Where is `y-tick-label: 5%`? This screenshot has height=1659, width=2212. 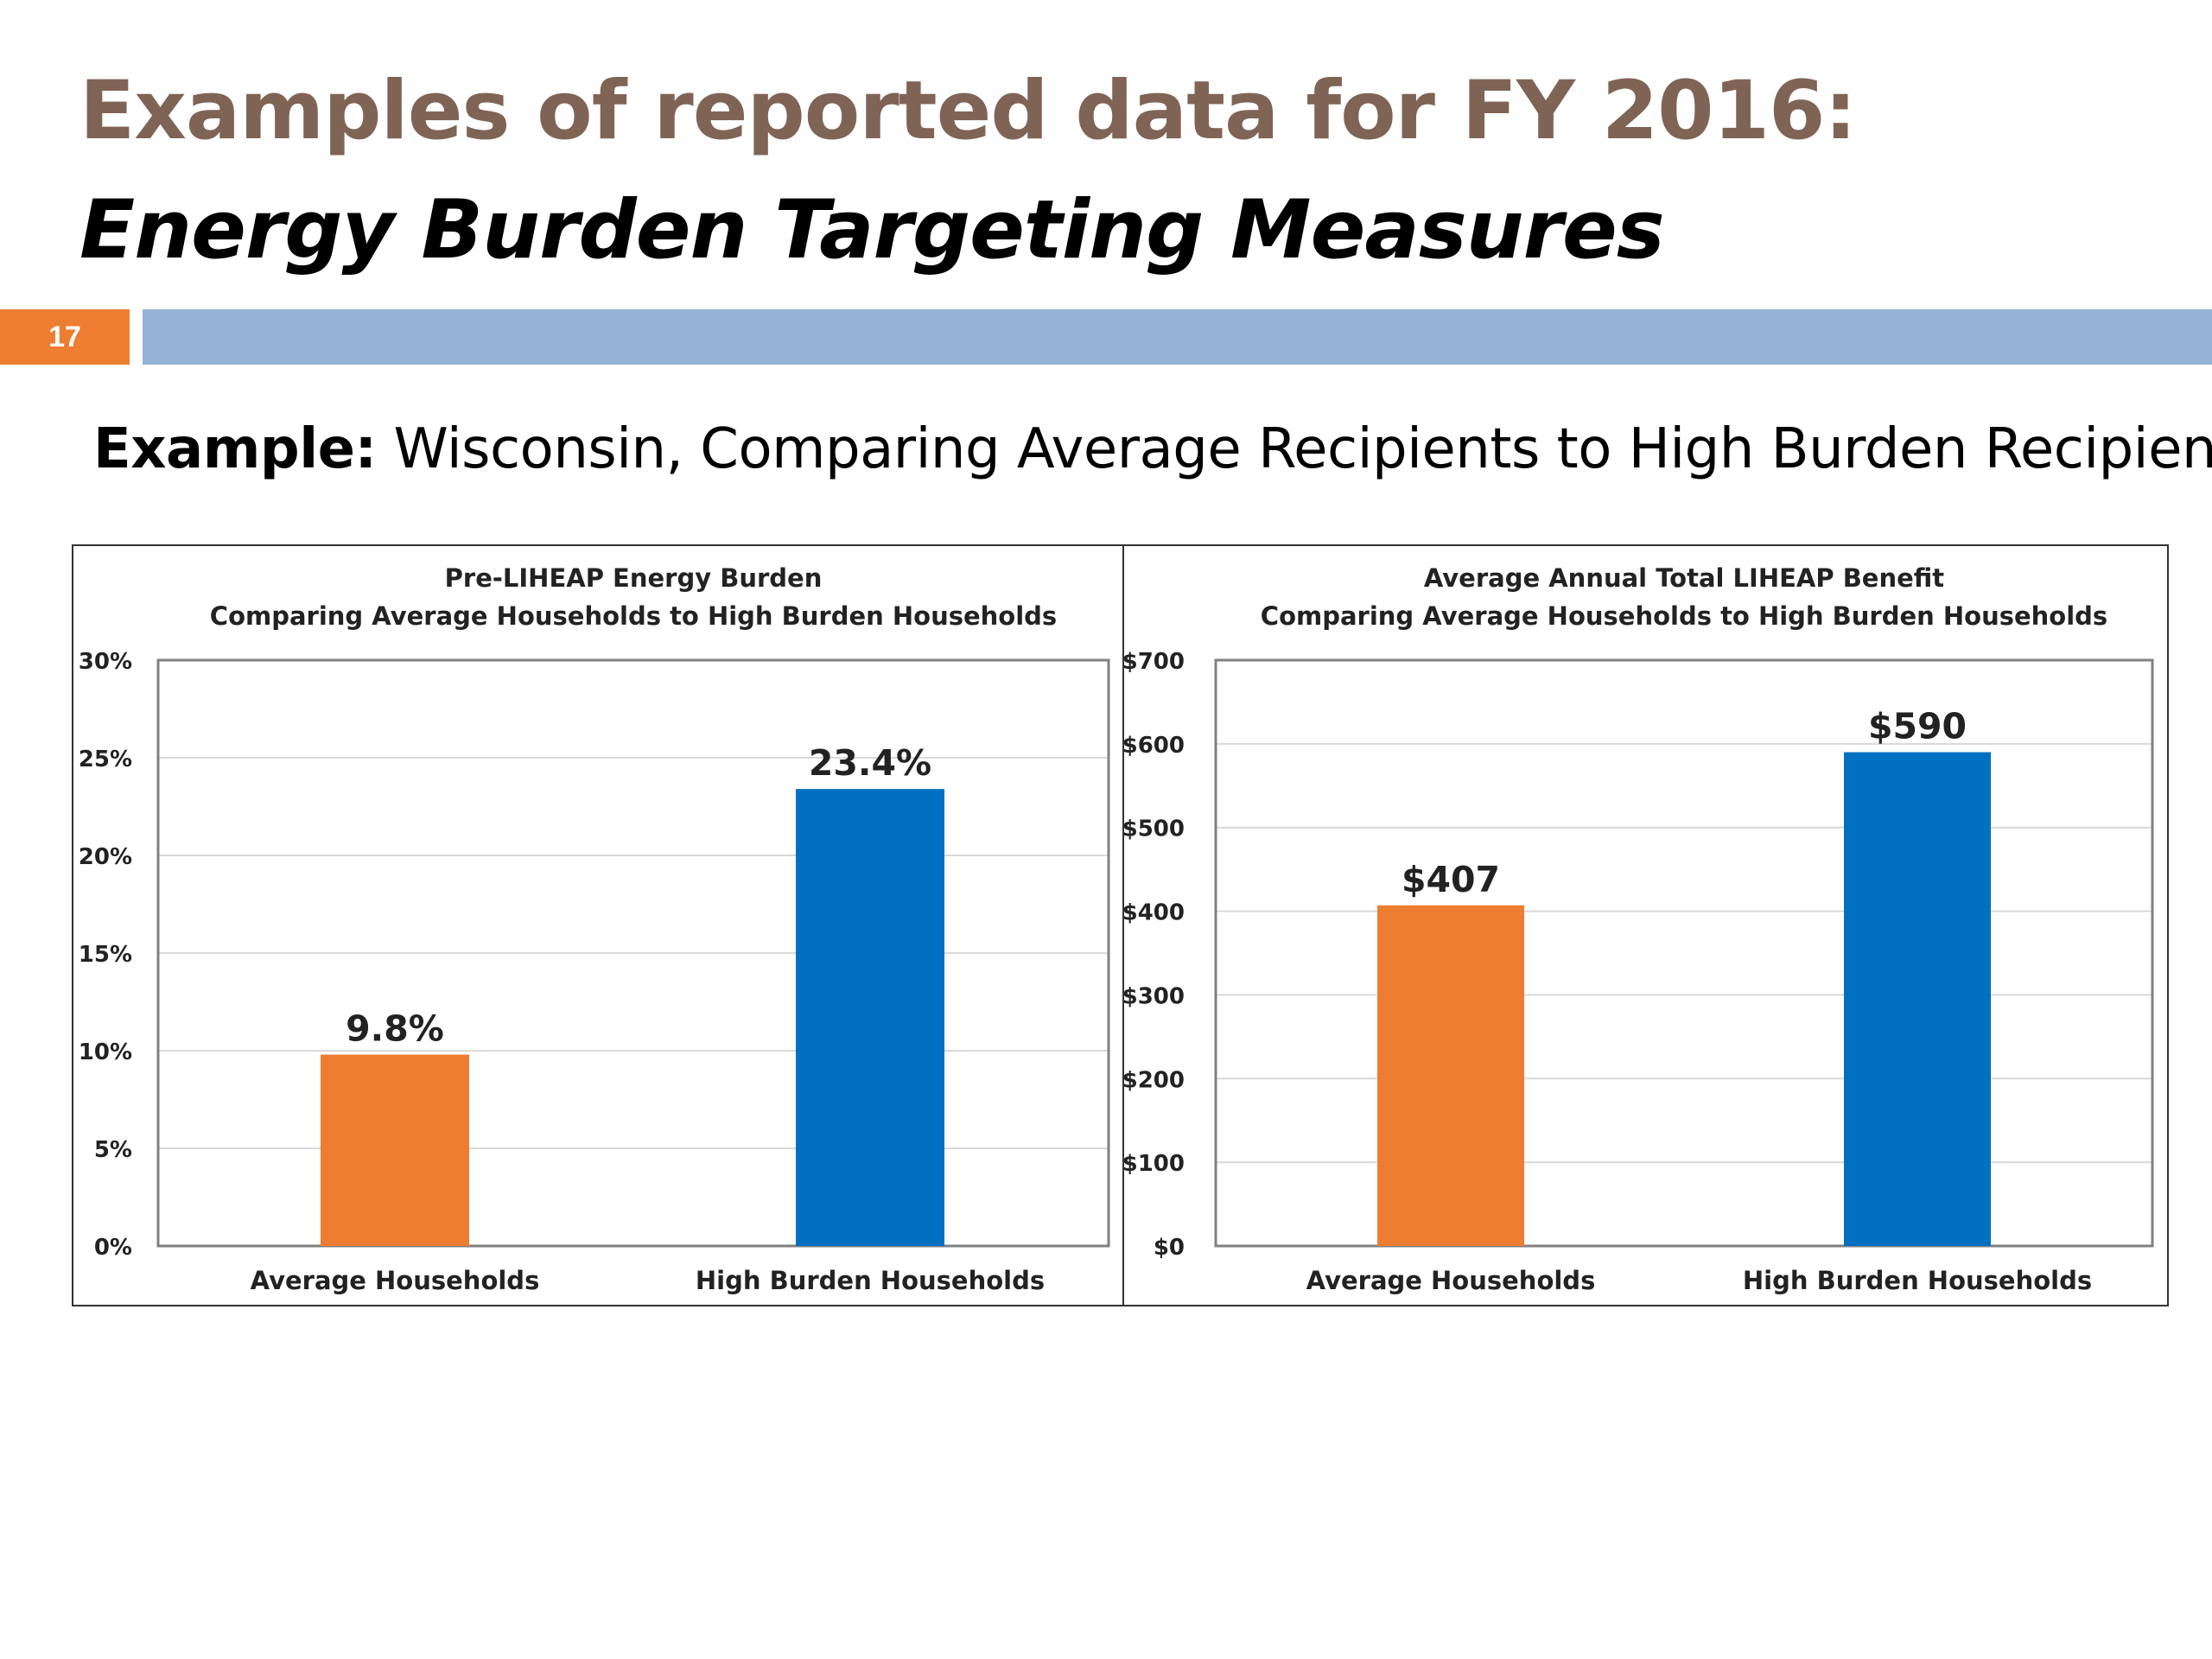
y-tick-label: 5% is located at coordinates (113, 1150).